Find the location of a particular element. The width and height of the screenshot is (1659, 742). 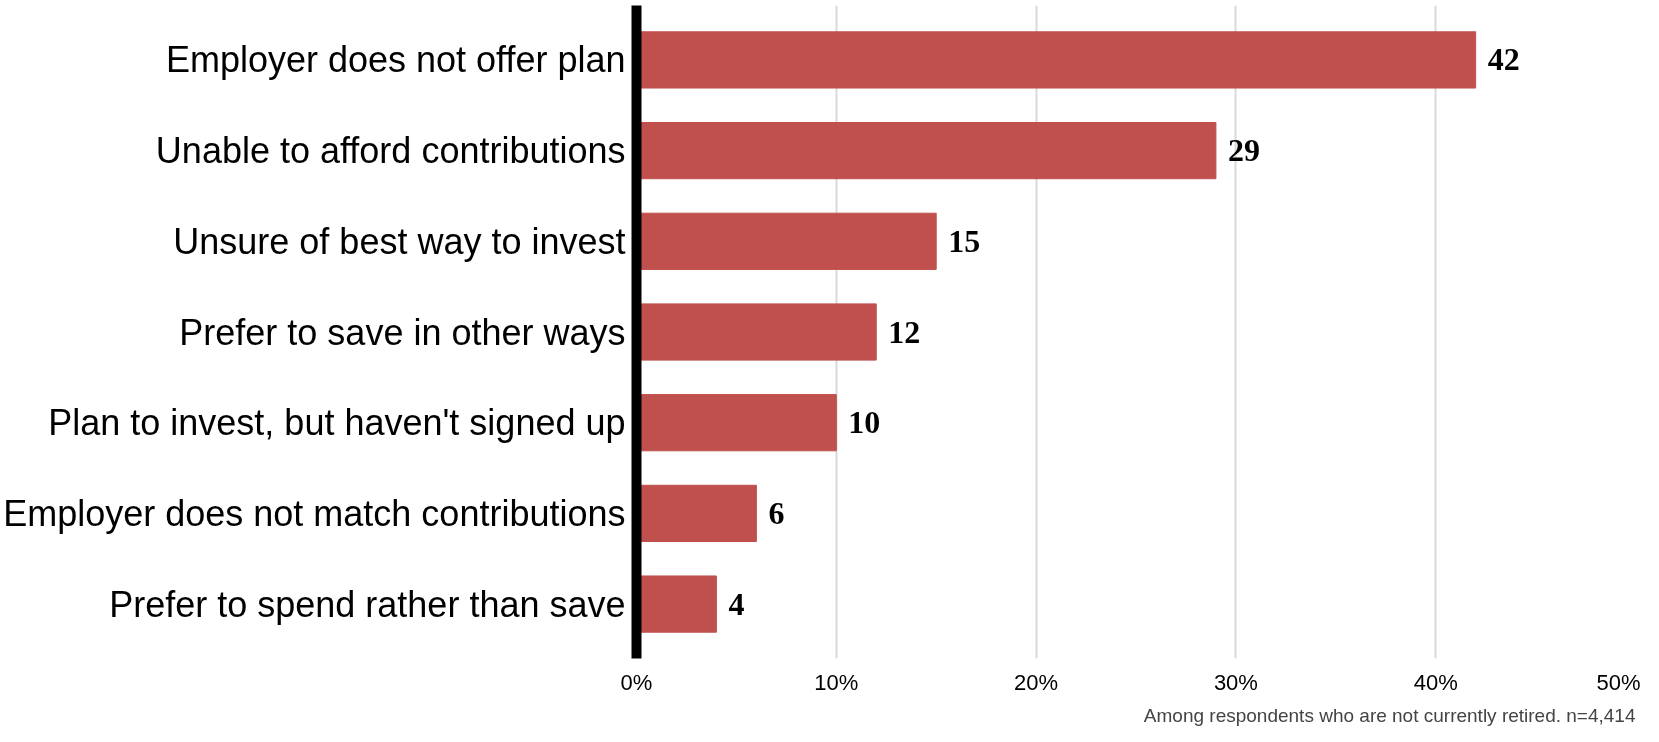

x-tick-label: 10% is located at coordinates (836, 682).